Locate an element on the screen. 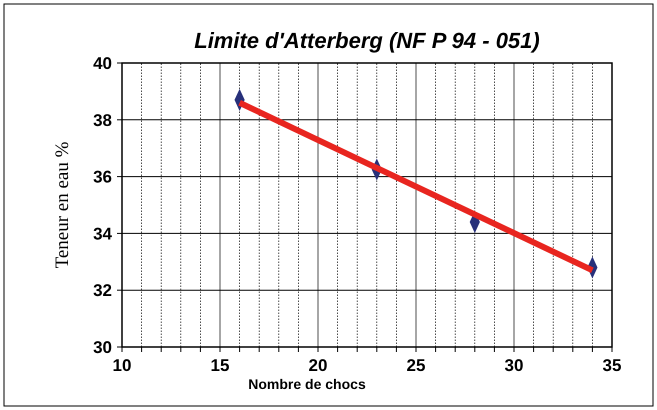 This screenshot has height=410, width=657. x-tick-label: 35 is located at coordinates (612, 365).